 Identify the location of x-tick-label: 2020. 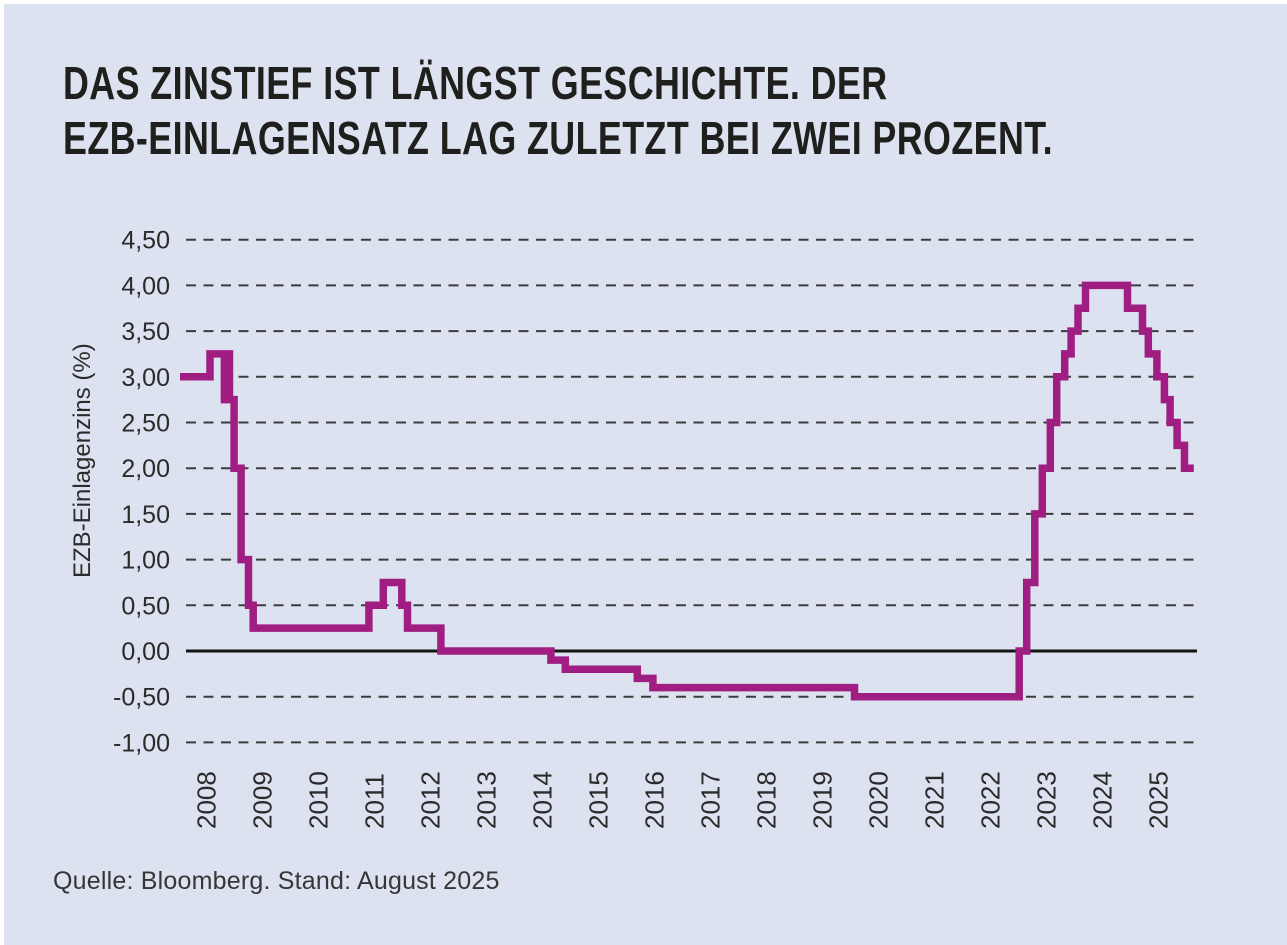
(879, 800).